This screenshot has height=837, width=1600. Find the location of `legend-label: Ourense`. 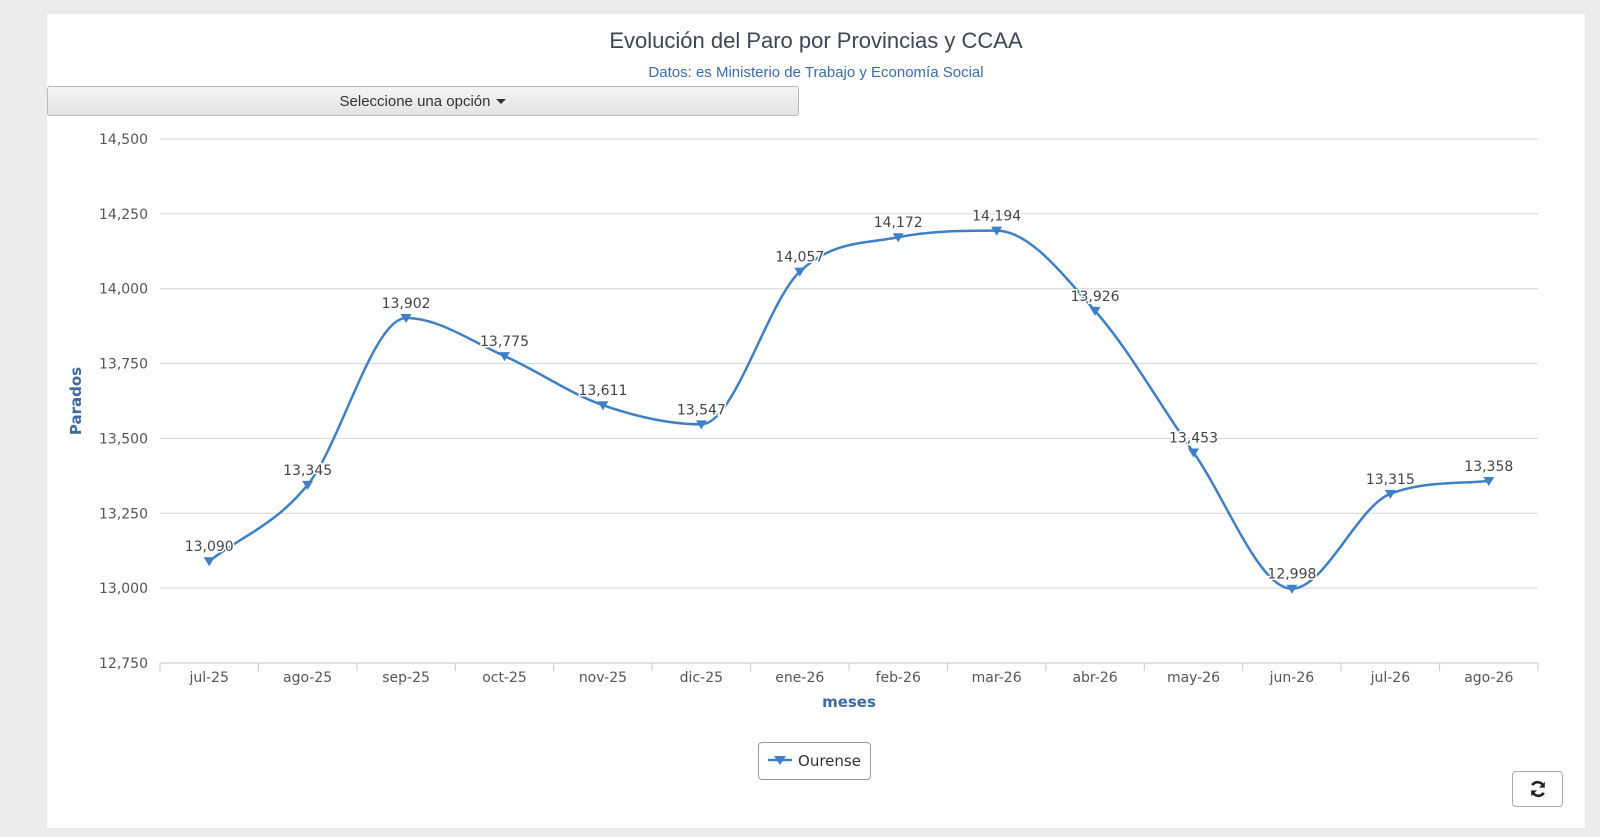

legend-label: Ourense is located at coordinates (829, 761).